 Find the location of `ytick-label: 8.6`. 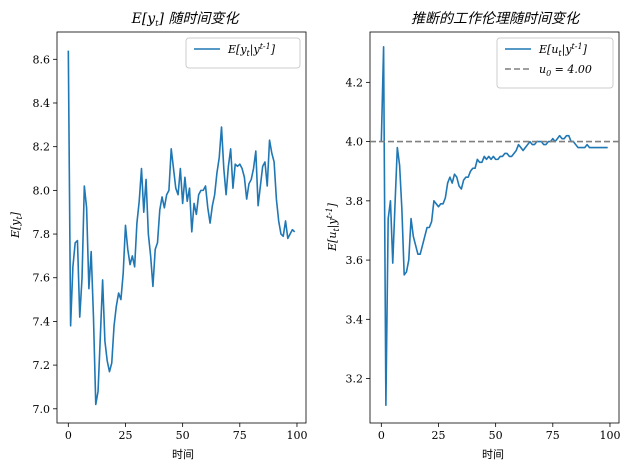

ytick-label: 8.6 is located at coordinates (42, 59).